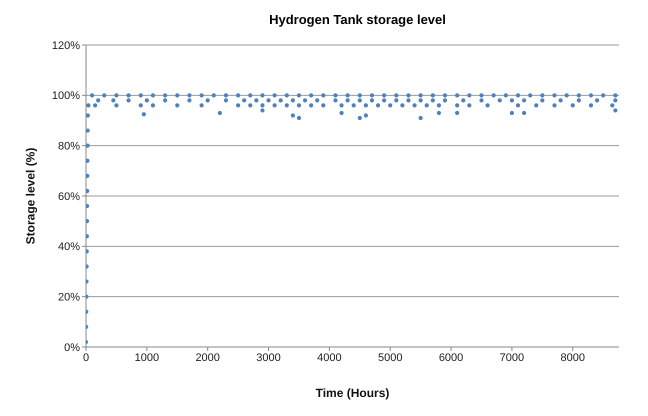 The width and height of the screenshot is (648, 416). Describe the element at coordinates (512, 358) in the screenshot. I see `x-tick-label: 7000` at that location.